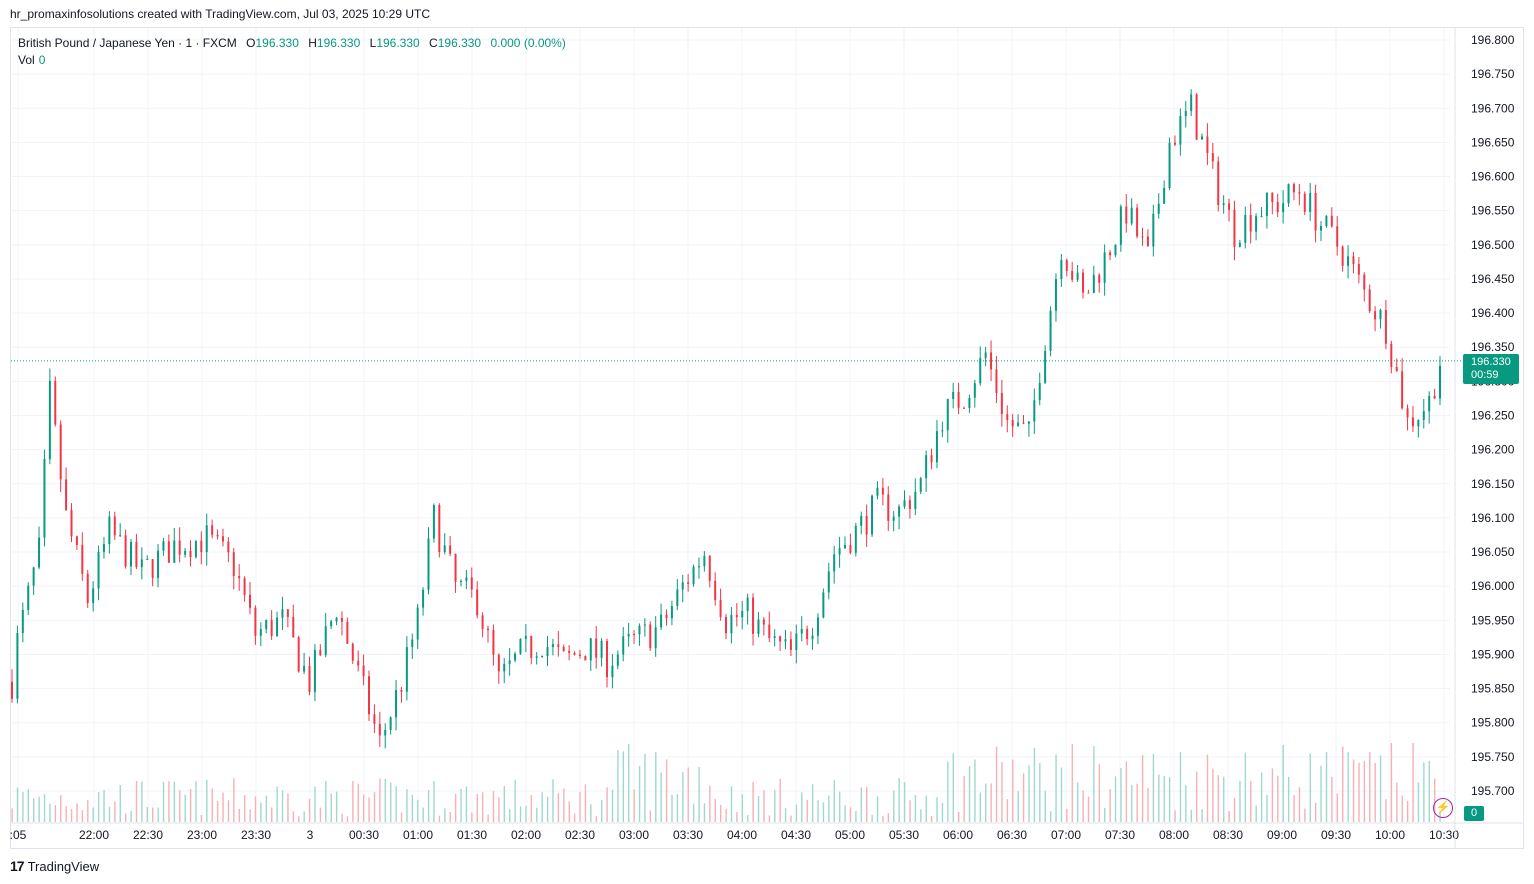 The height and width of the screenshot is (884, 1534). I want to click on brand-name: TradingView, so click(63, 866).